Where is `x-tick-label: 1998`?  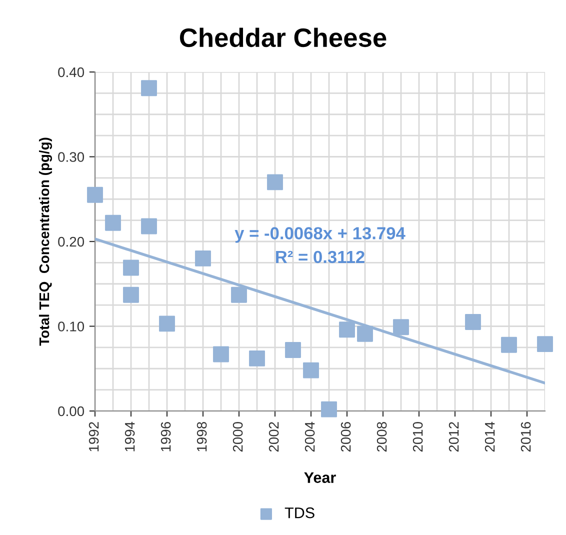 x-tick-label: 1998 is located at coordinates (201, 437).